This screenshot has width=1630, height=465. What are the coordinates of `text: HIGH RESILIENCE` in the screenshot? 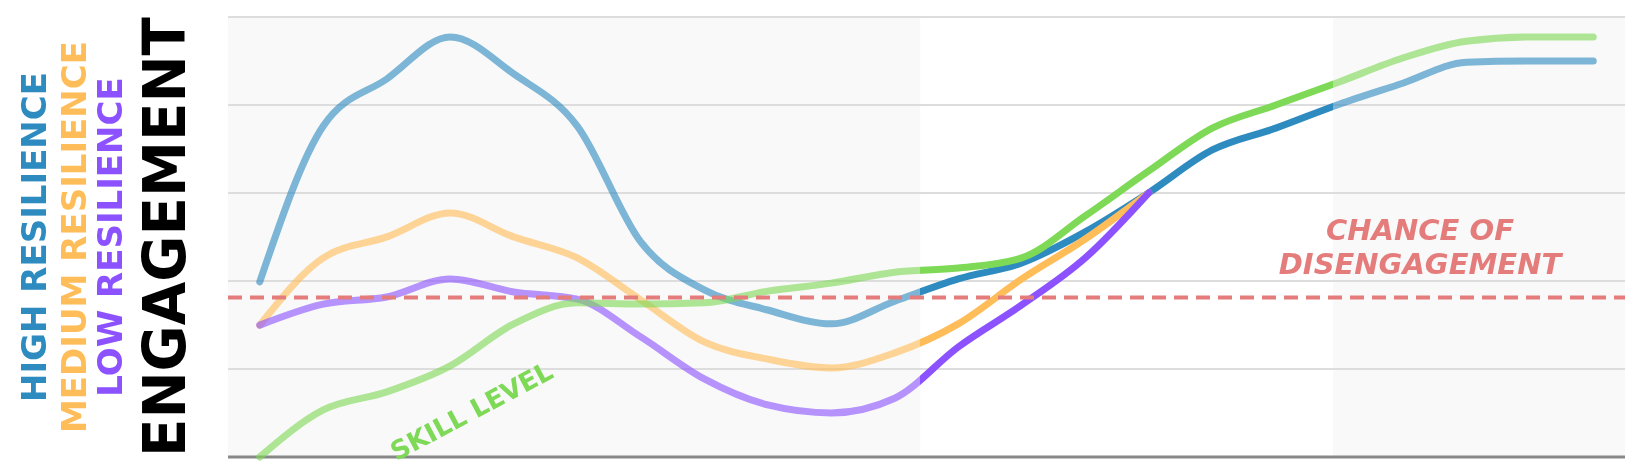 It's located at (33, 237).